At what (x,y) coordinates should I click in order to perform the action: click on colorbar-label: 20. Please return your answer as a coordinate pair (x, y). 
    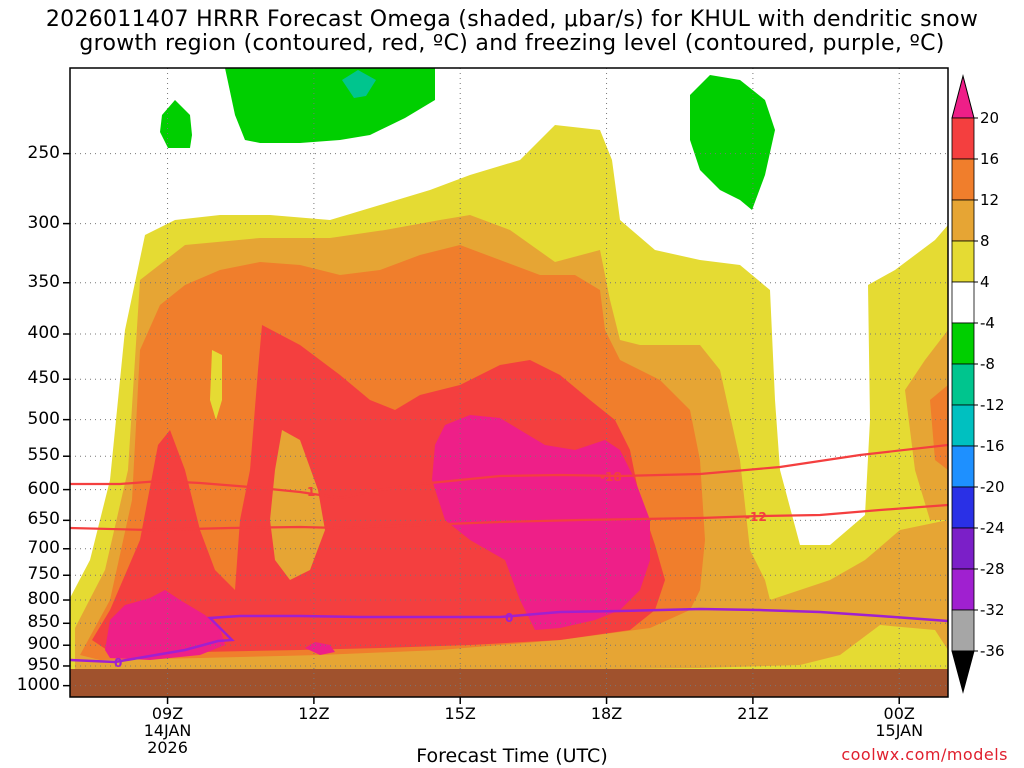
    Looking at the image, I should click on (990, 118).